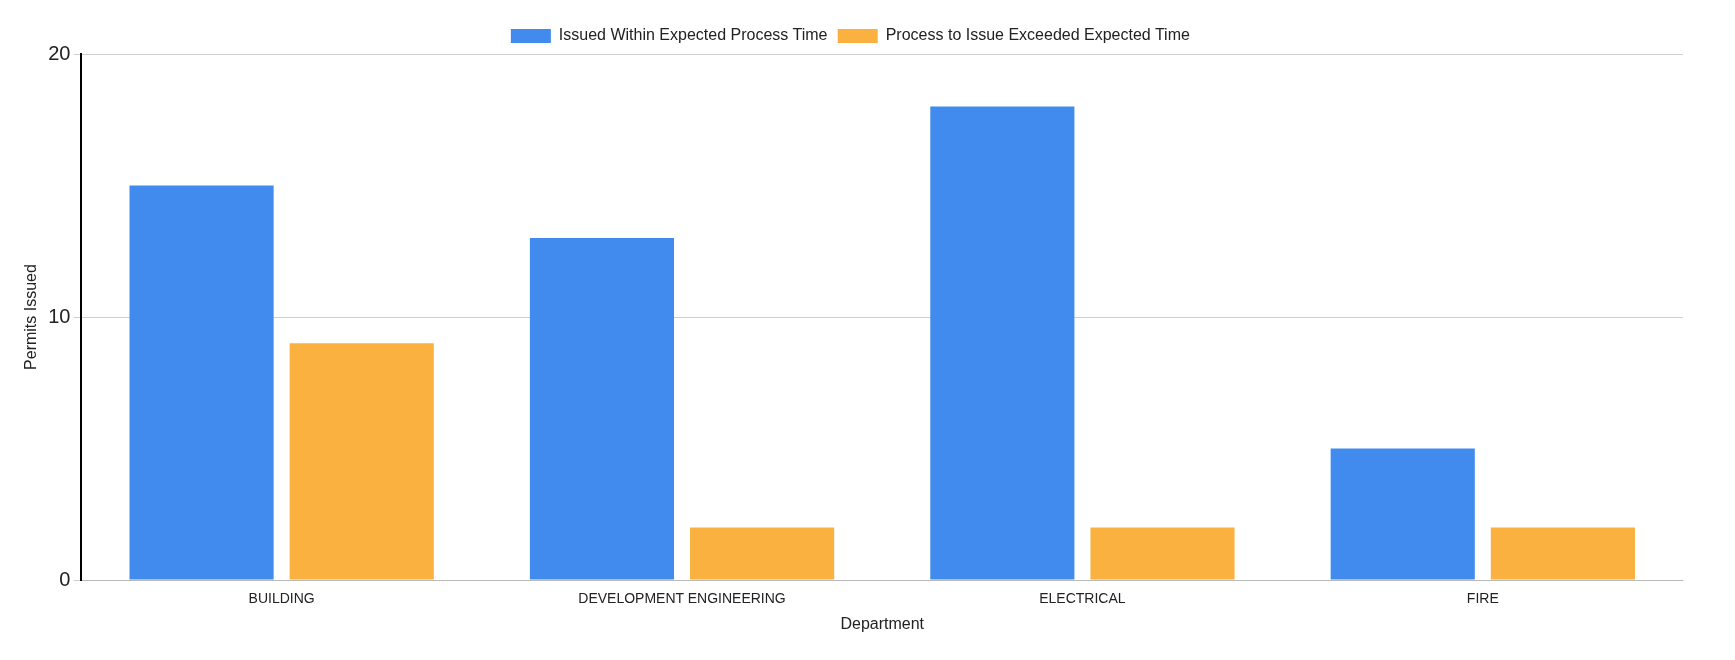 This screenshot has height=660, width=1735. Describe the element at coordinates (59, 52) in the screenshot. I see `y-tick-label: 20` at that location.